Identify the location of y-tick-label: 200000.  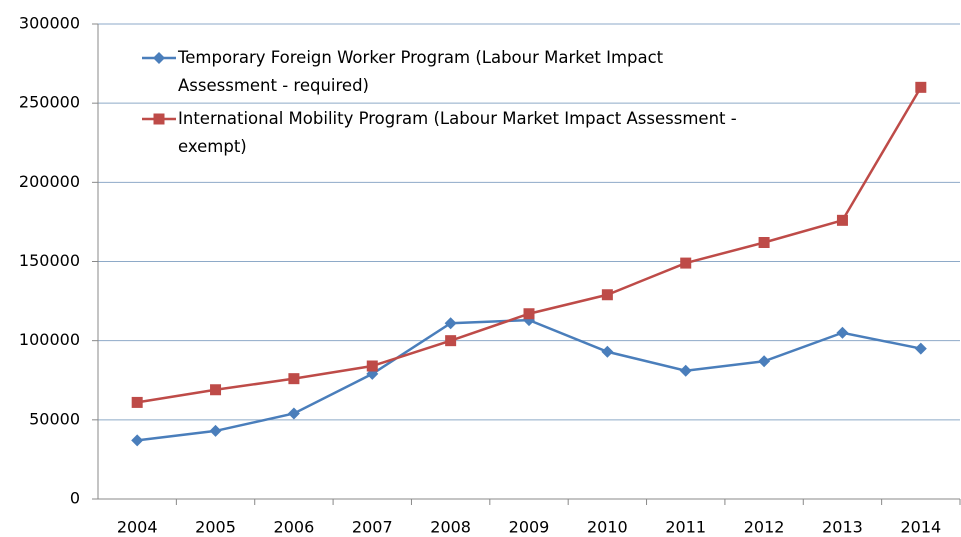
(49, 181).